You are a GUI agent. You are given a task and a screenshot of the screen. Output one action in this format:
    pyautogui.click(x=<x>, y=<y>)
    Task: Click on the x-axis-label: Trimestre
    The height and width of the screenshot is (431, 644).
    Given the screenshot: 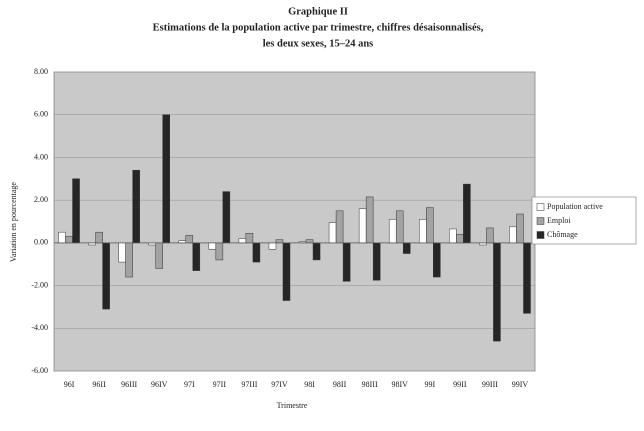 What is the action you would take?
    pyautogui.click(x=292, y=405)
    